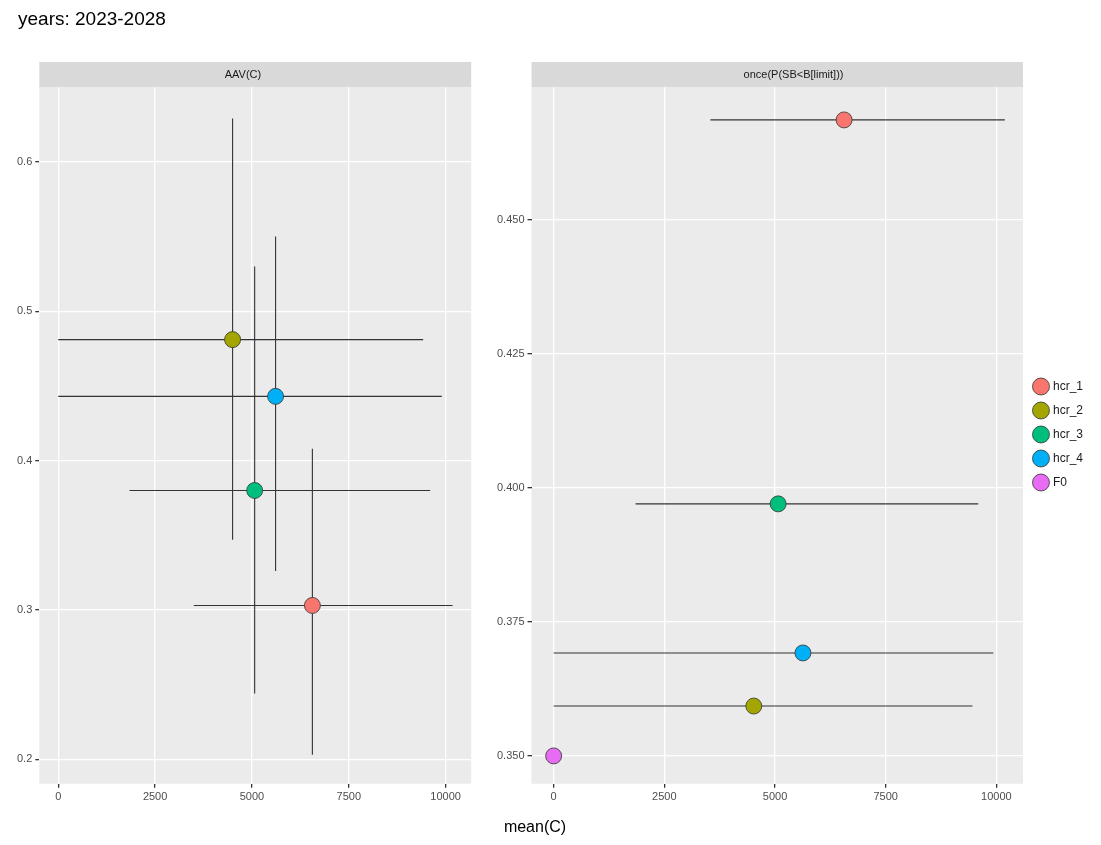 Image resolution: width=1101 pixels, height=845 pixels. What do you see at coordinates (243, 73) in the screenshot?
I see `chart-title: AAV(C)` at bounding box center [243, 73].